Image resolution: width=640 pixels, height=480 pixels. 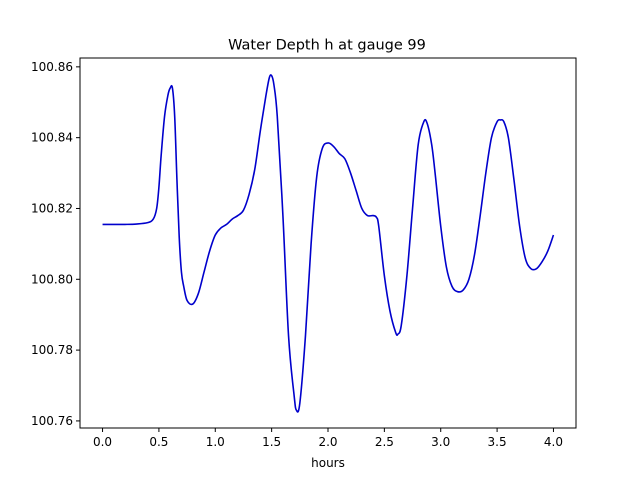 I want to click on y-tick-label: 100.76, so click(x=52, y=421).